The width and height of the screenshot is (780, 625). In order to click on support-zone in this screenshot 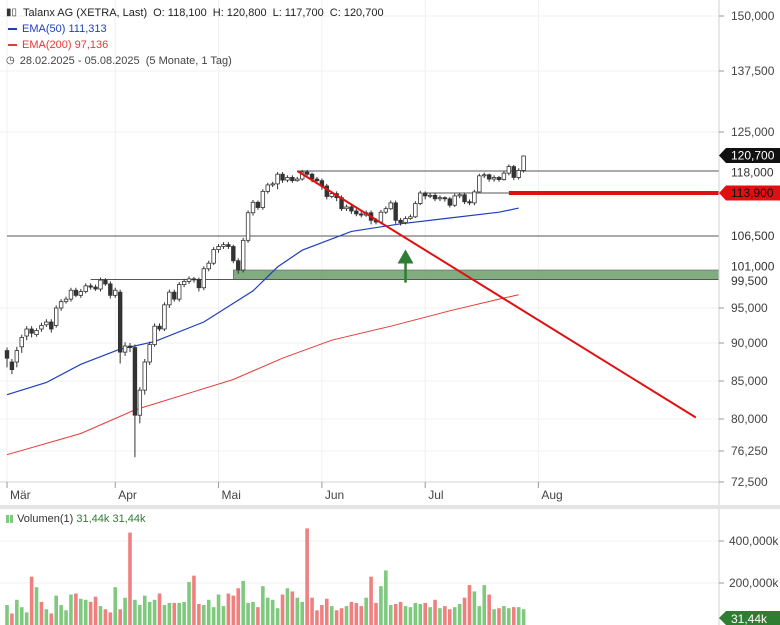, I will do `click(476, 274)`.